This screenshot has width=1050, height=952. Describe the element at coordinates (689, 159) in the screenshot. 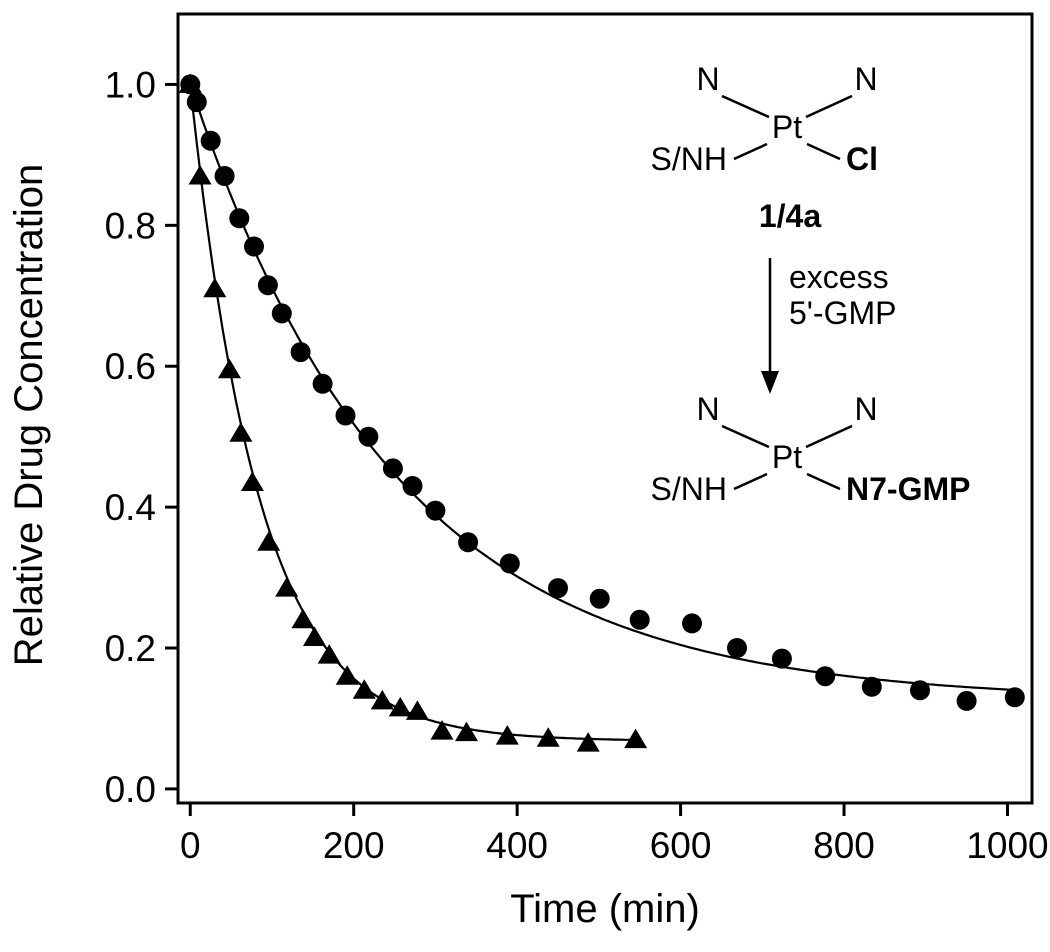

I see `reactant-ligand-bottom-left: S/NH` at that location.